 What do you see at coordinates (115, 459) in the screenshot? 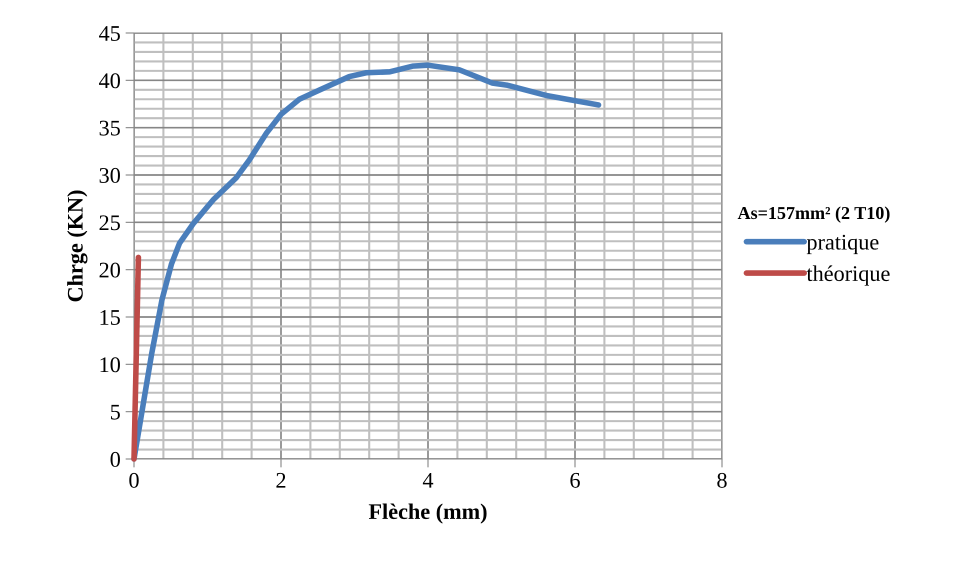
I see `y-tick-label: 0` at bounding box center [115, 459].